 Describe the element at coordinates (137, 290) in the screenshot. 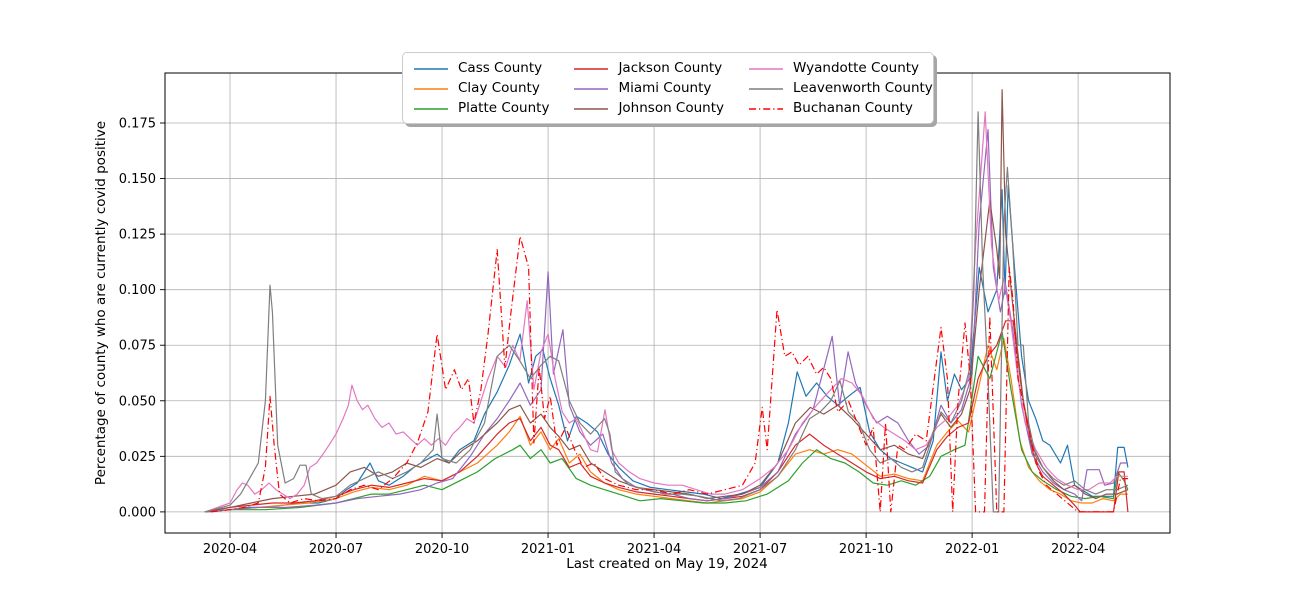

I see `y-tick-label: 0.100` at that location.